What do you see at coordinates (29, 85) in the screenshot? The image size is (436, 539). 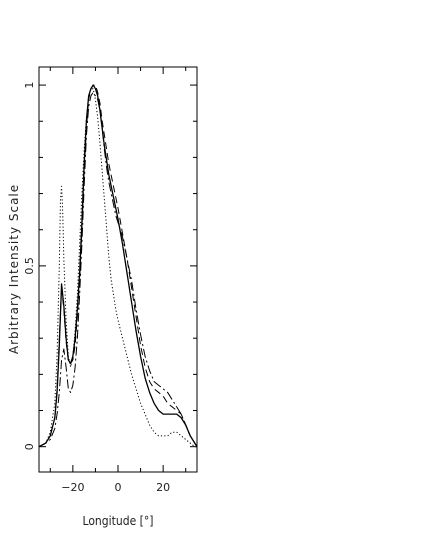 I see `y-tick-label: 1` at bounding box center [29, 85].